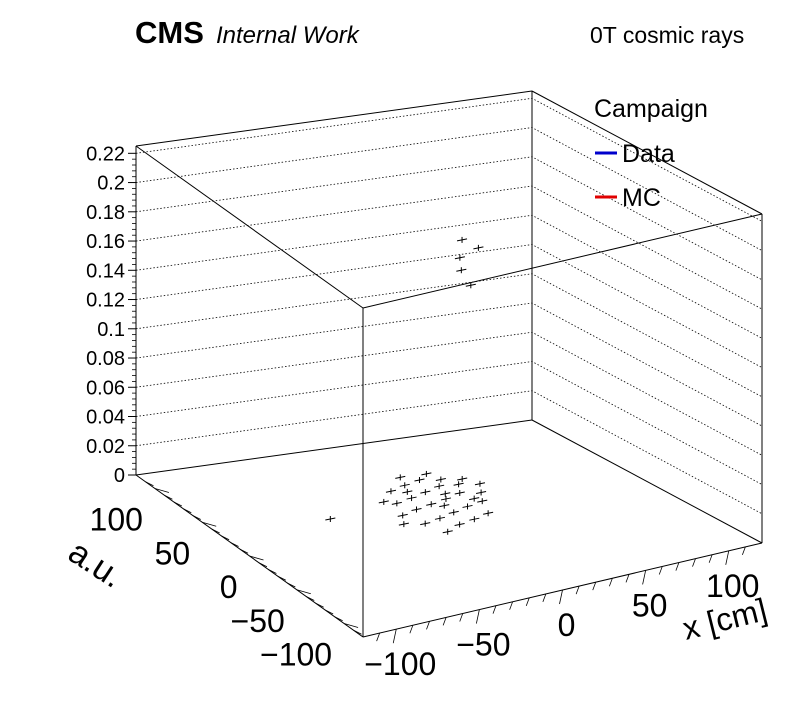  Describe the element at coordinates (725, 619) in the screenshot. I see `x-axis-title: x [cm]` at that location.